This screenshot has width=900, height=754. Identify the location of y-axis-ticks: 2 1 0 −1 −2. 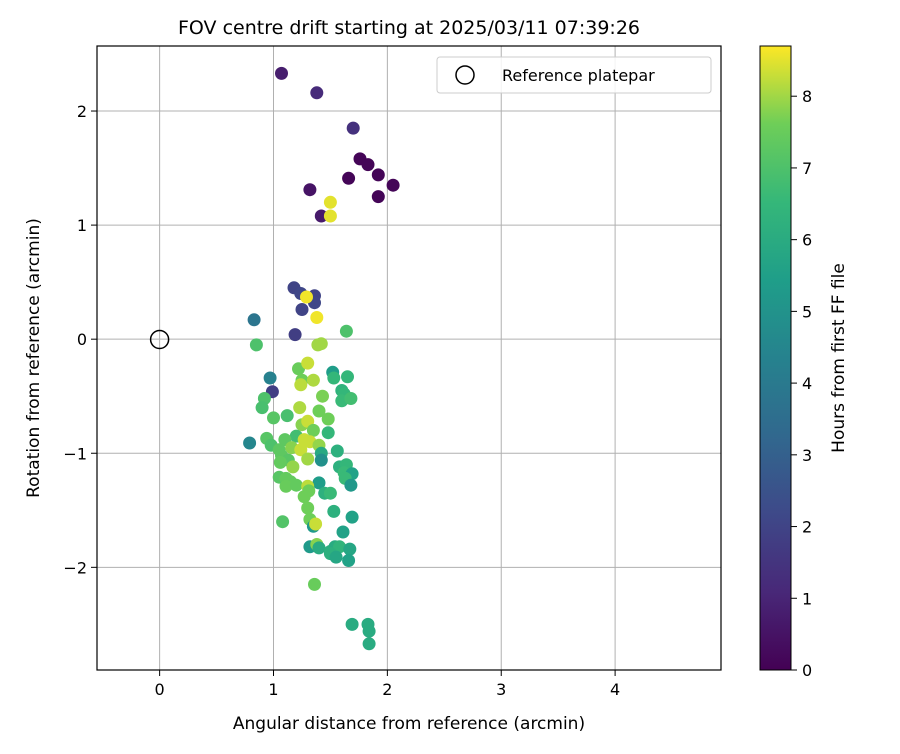
(80, 339).